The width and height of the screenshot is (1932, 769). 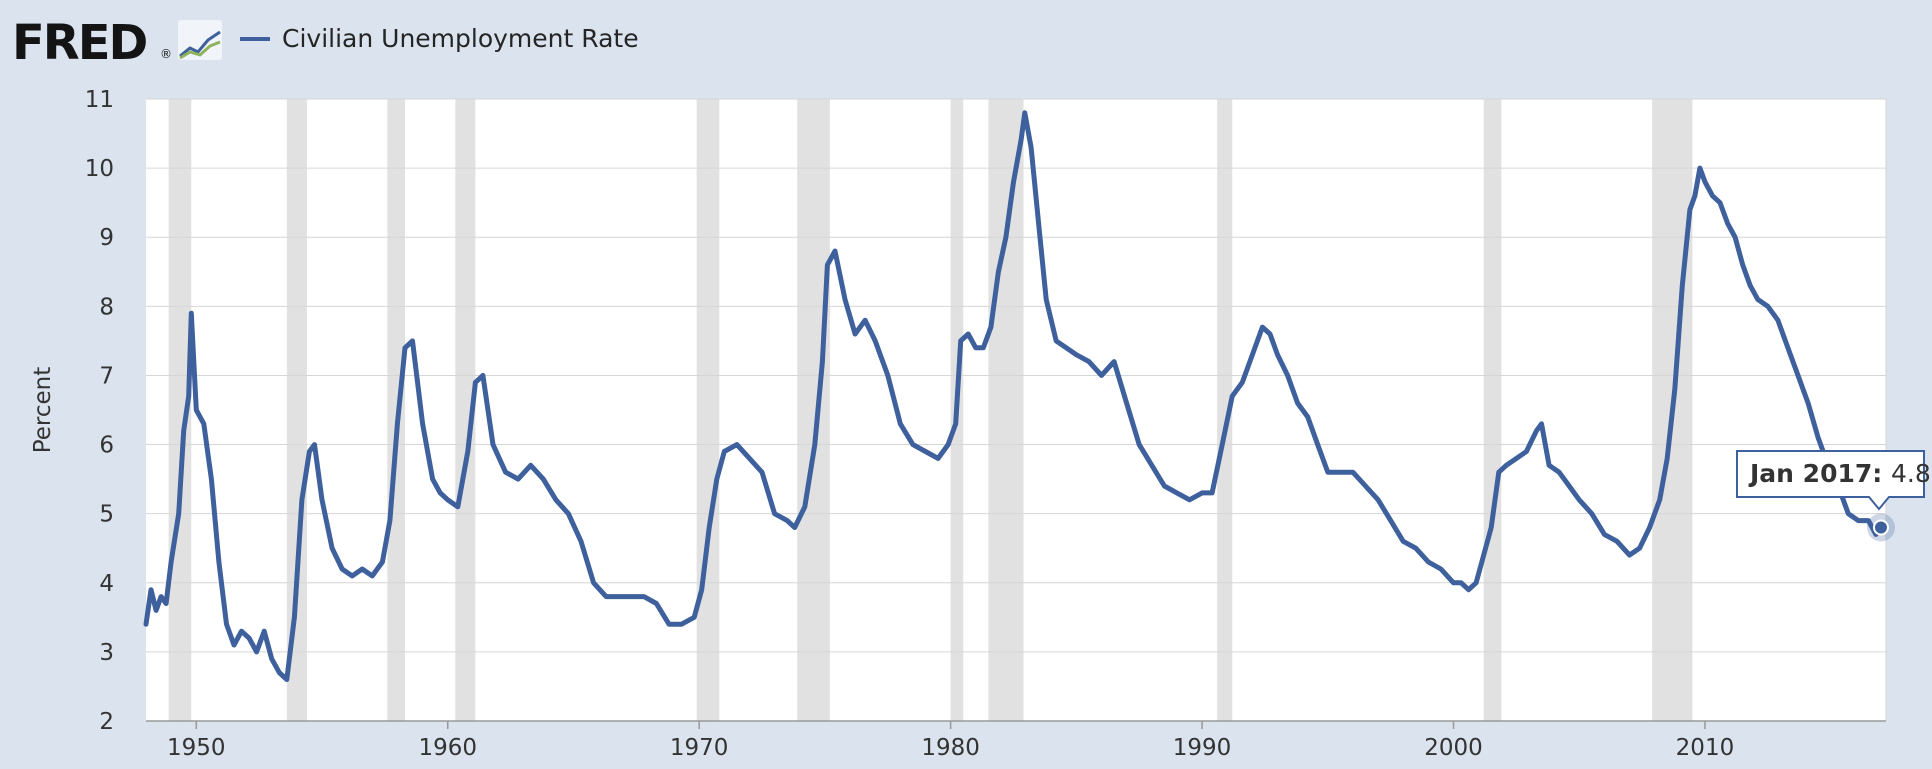 I want to click on x-axis-ticks: 1950 1960 1970 1980 1990 2000 2010, so click(x=950, y=741).